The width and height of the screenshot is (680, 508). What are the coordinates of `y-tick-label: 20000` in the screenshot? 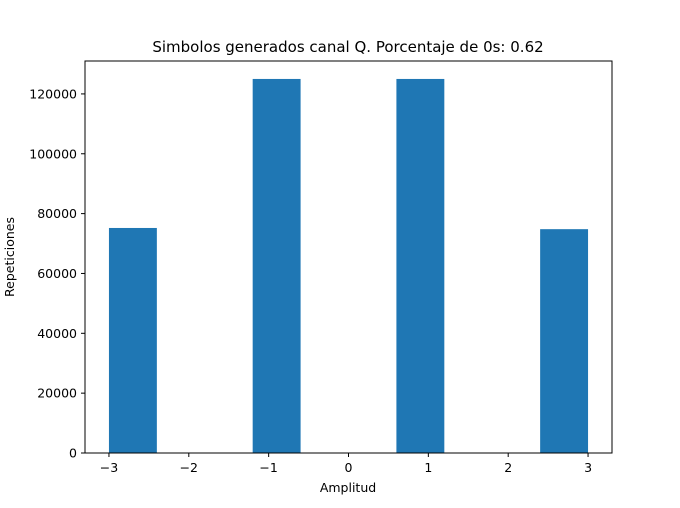 It's located at (57, 393).